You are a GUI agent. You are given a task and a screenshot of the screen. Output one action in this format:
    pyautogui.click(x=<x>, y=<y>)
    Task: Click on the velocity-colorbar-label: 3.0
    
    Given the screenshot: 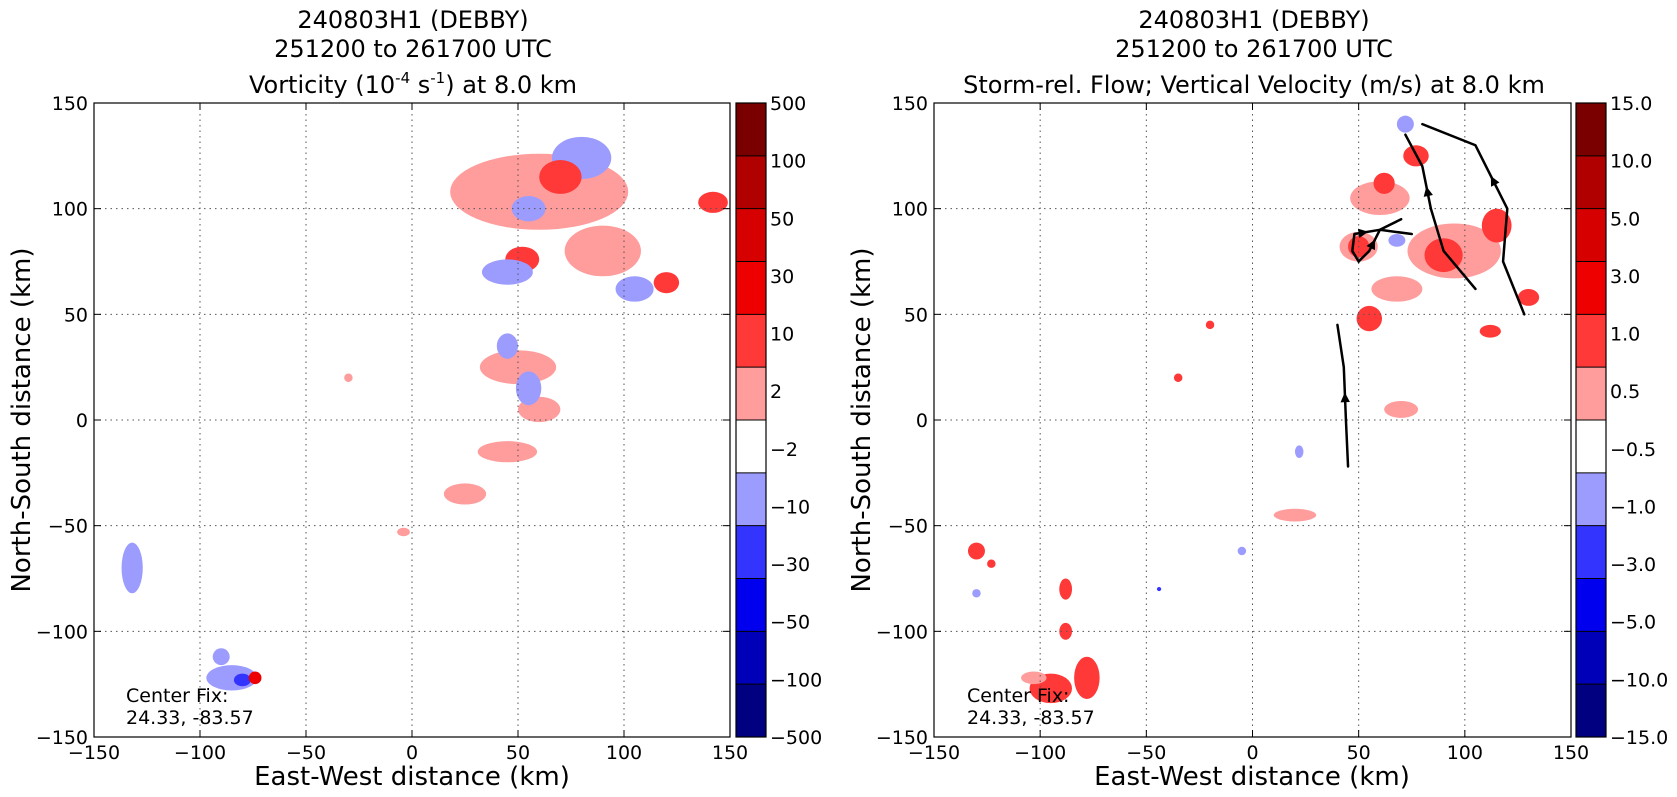 What is the action you would take?
    pyautogui.click(x=1625, y=277)
    